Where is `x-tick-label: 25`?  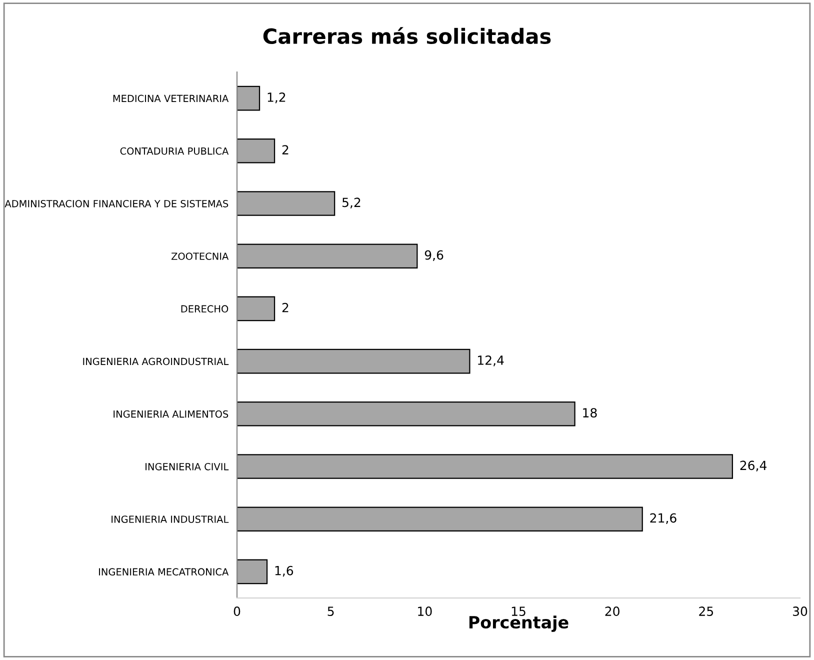 x-tick-label: 25 is located at coordinates (706, 611).